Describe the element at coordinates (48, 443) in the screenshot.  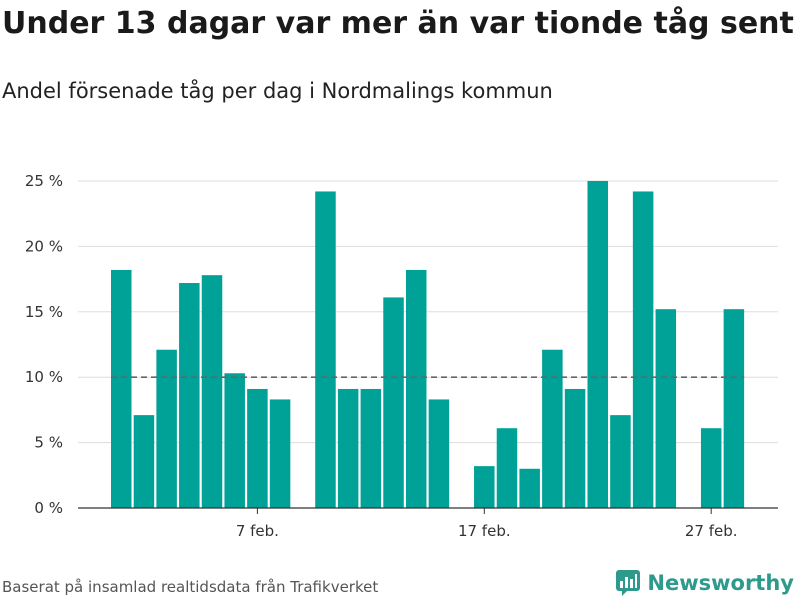
I see `y-tick-label: 5 %` at that location.